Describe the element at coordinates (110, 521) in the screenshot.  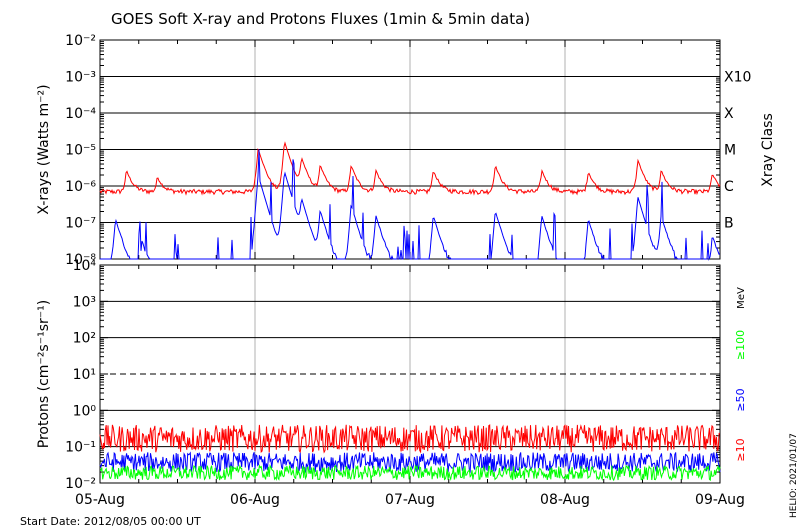
I see `start-date-label: Start Date: 2012/08/05 00:00 UT` at that location.